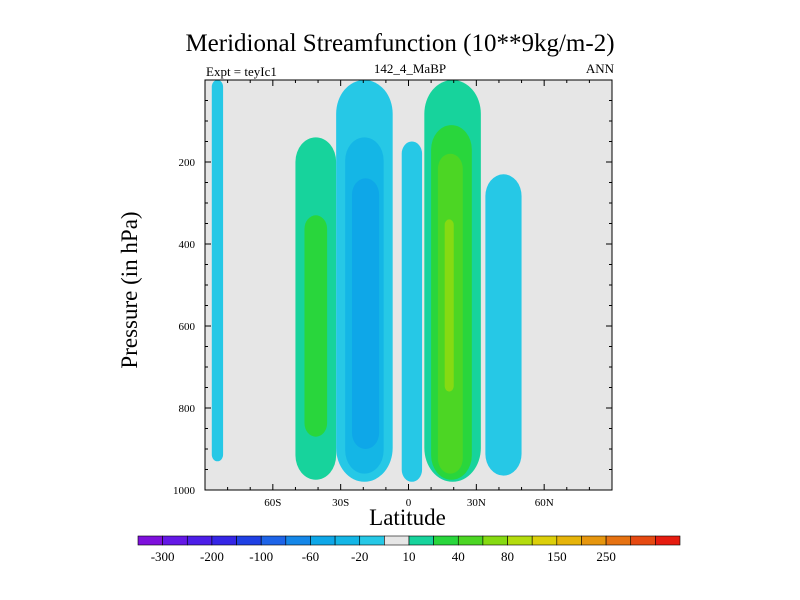 This screenshot has height=600, width=800. What do you see at coordinates (365, 313) in the screenshot?
I see `contour-southern-hadley-cell-core` at bounding box center [365, 313].